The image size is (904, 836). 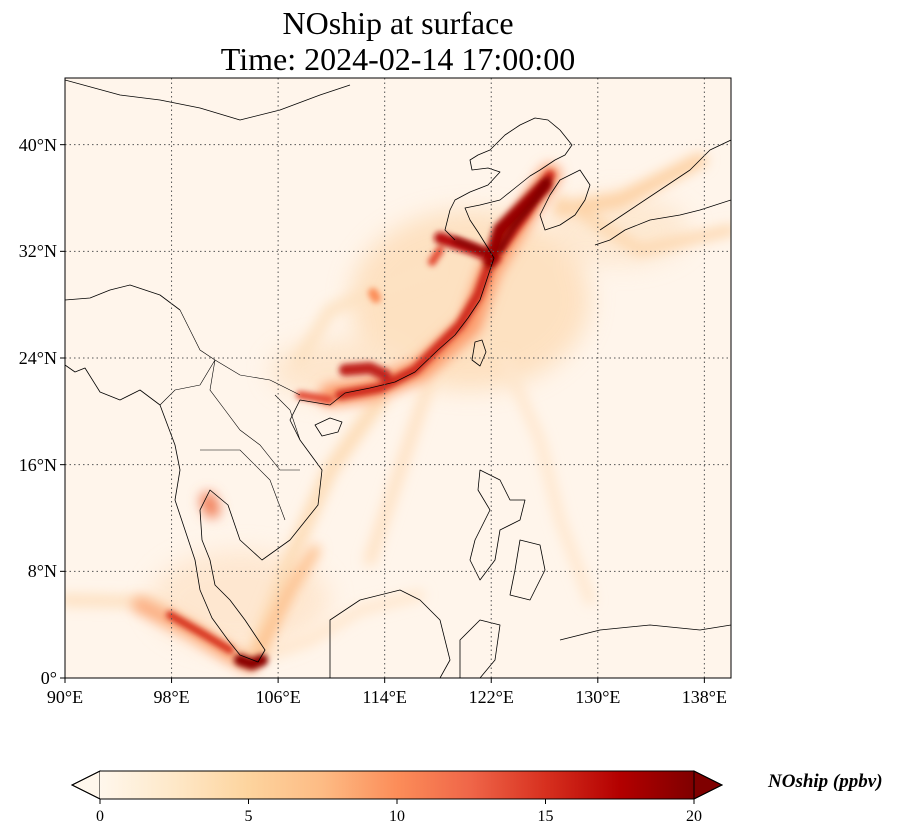 What do you see at coordinates (37, 358) in the screenshot?
I see `y-tick-label: 24°N` at bounding box center [37, 358].